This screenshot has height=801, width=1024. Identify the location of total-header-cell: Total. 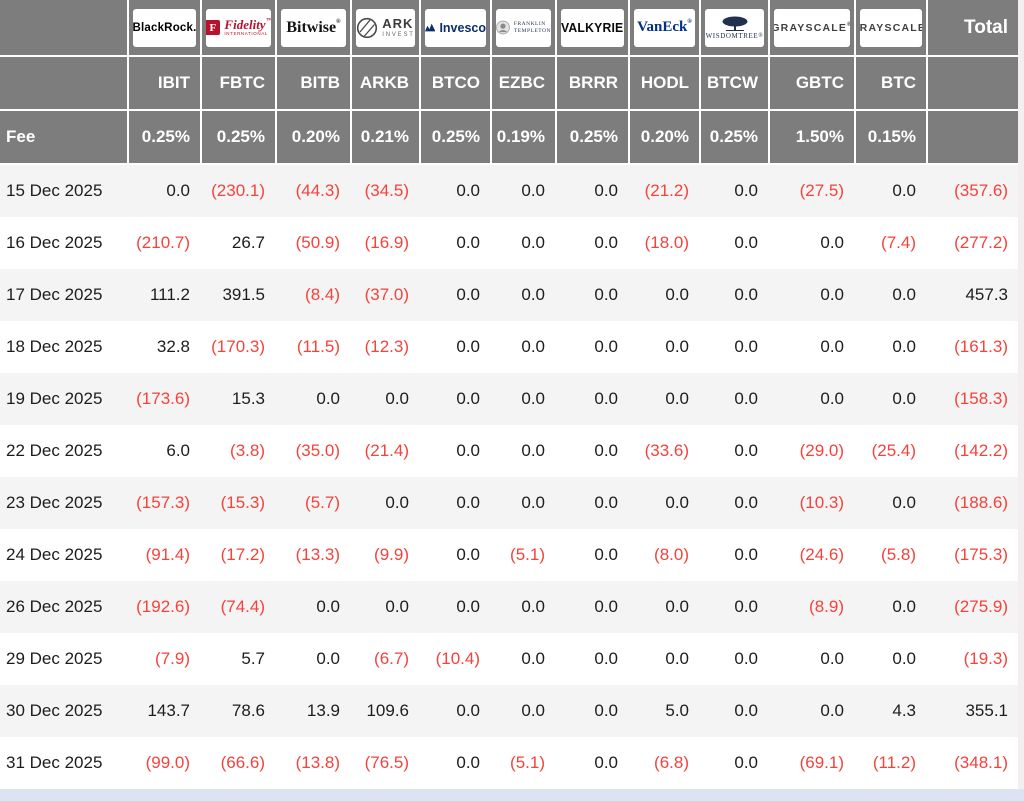
(973, 27).